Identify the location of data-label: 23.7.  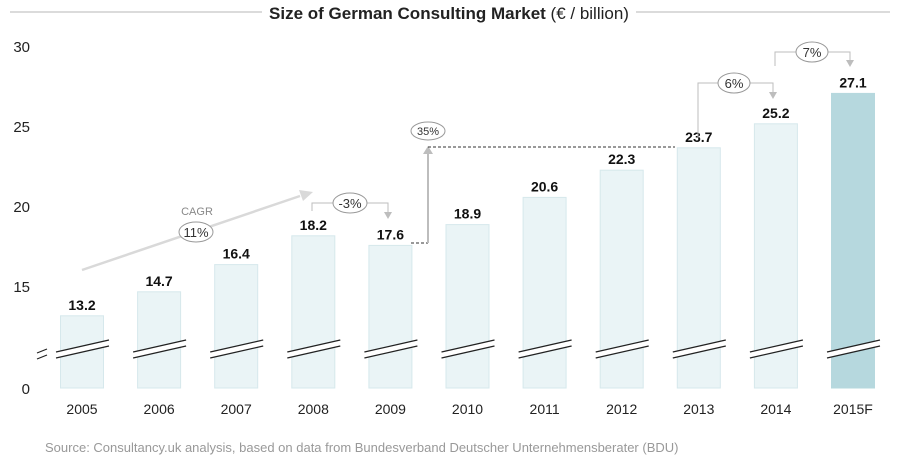
(698, 137).